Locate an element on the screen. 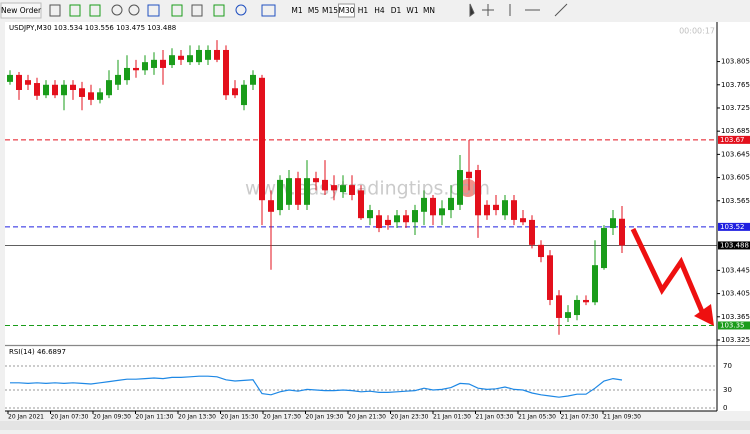 The height and width of the screenshot is (434, 750). y-tick-label: 103.725 is located at coordinates (735, 108).